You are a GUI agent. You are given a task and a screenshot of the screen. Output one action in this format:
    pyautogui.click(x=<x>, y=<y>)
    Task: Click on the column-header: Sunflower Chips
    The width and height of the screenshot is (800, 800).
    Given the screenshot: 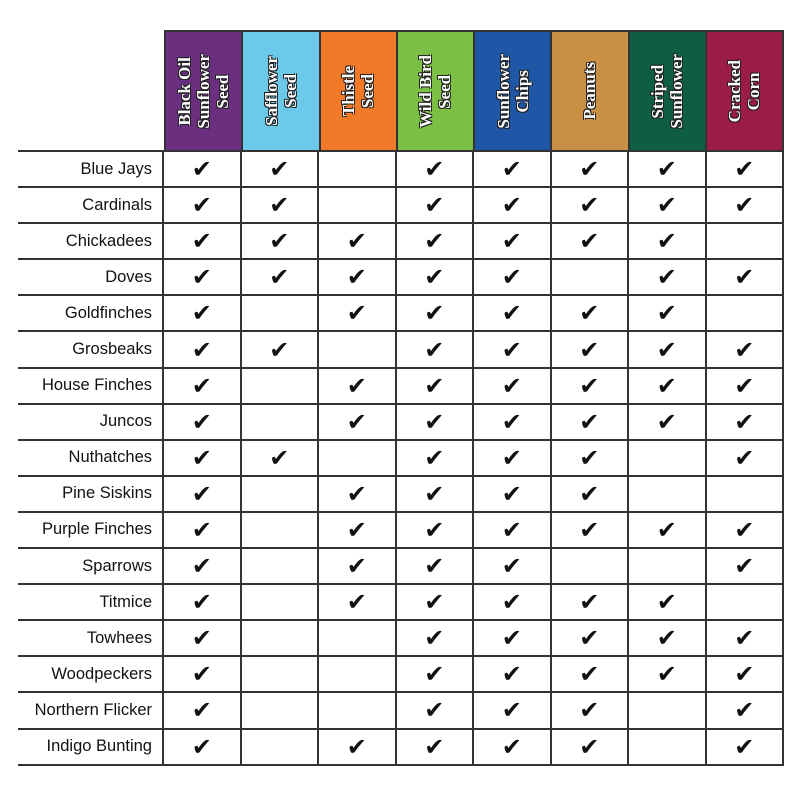 What is the action you would take?
    pyautogui.click(x=514, y=91)
    